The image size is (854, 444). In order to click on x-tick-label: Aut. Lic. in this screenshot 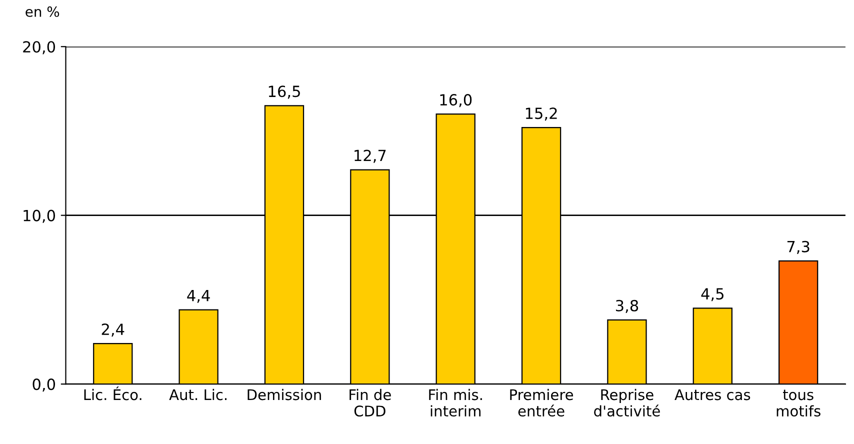, I will do `click(198, 394)`.